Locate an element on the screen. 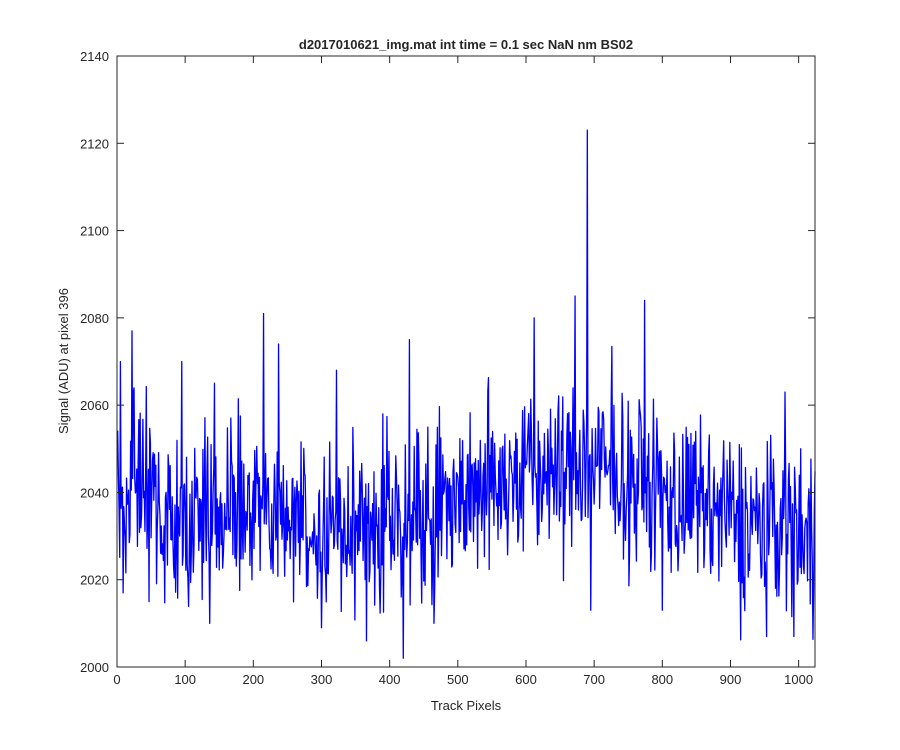 The width and height of the screenshot is (900, 750). x-tick-label: 900 is located at coordinates (731, 679).